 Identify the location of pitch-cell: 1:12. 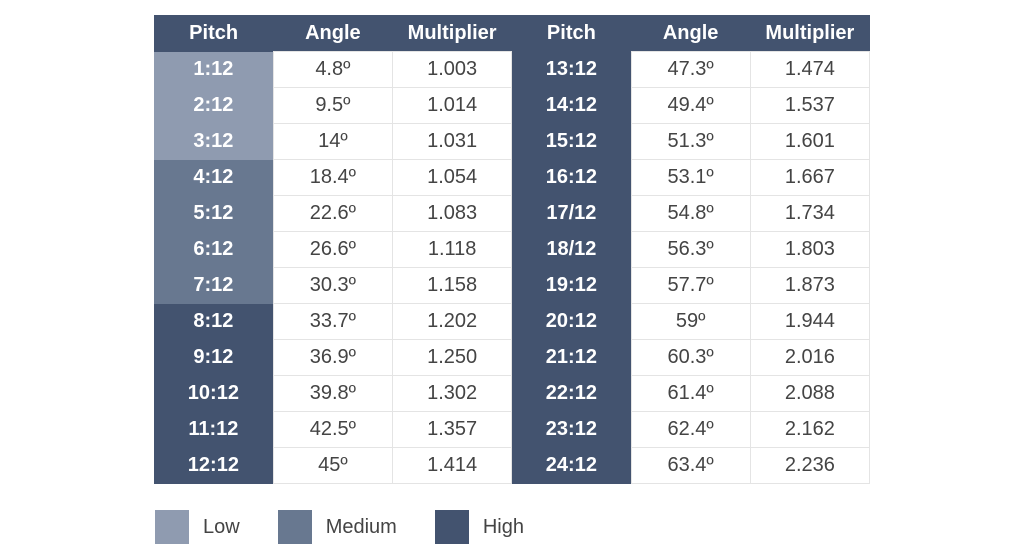
(214, 69).